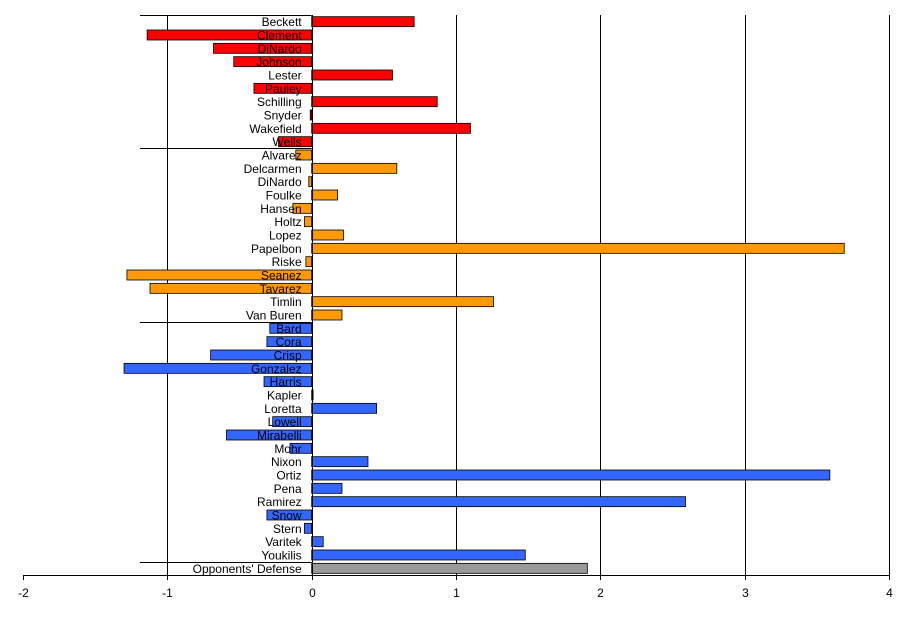 This screenshot has height=621, width=911. Describe the element at coordinates (247, 569) in the screenshot. I see `category-label: Opponents' Defense` at that location.